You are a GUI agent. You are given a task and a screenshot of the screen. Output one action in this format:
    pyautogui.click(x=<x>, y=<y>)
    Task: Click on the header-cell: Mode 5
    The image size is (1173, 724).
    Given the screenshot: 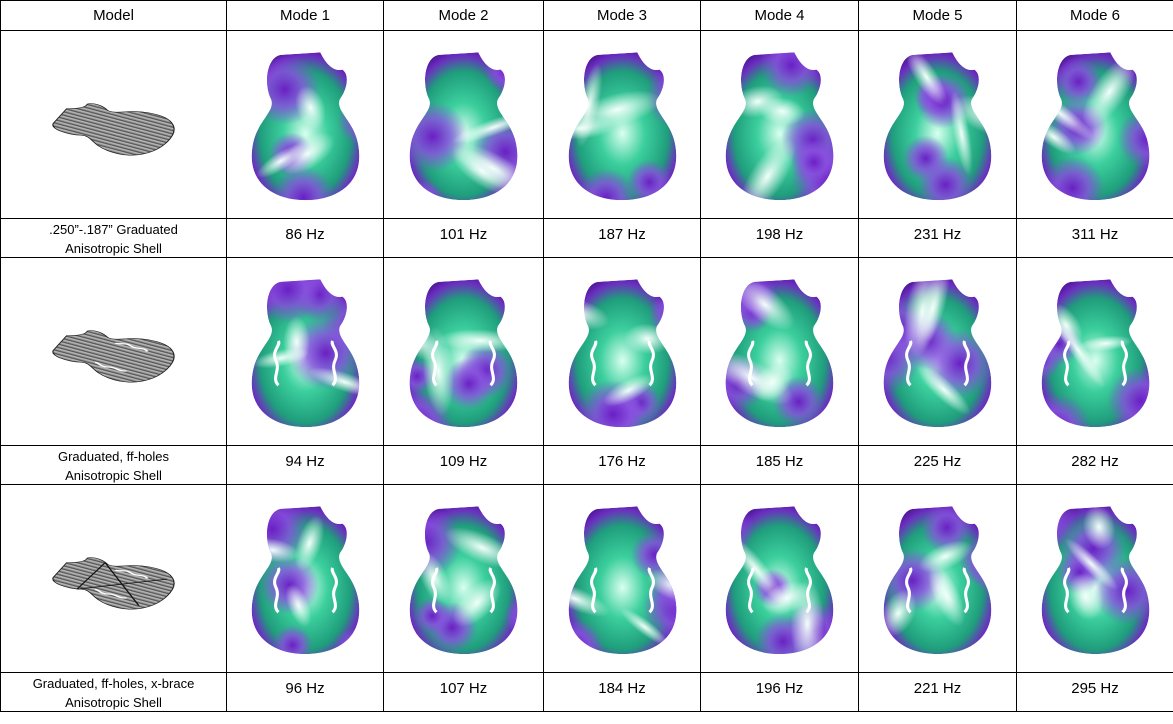 What is the action you would take?
    pyautogui.click(x=937, y=15)
    